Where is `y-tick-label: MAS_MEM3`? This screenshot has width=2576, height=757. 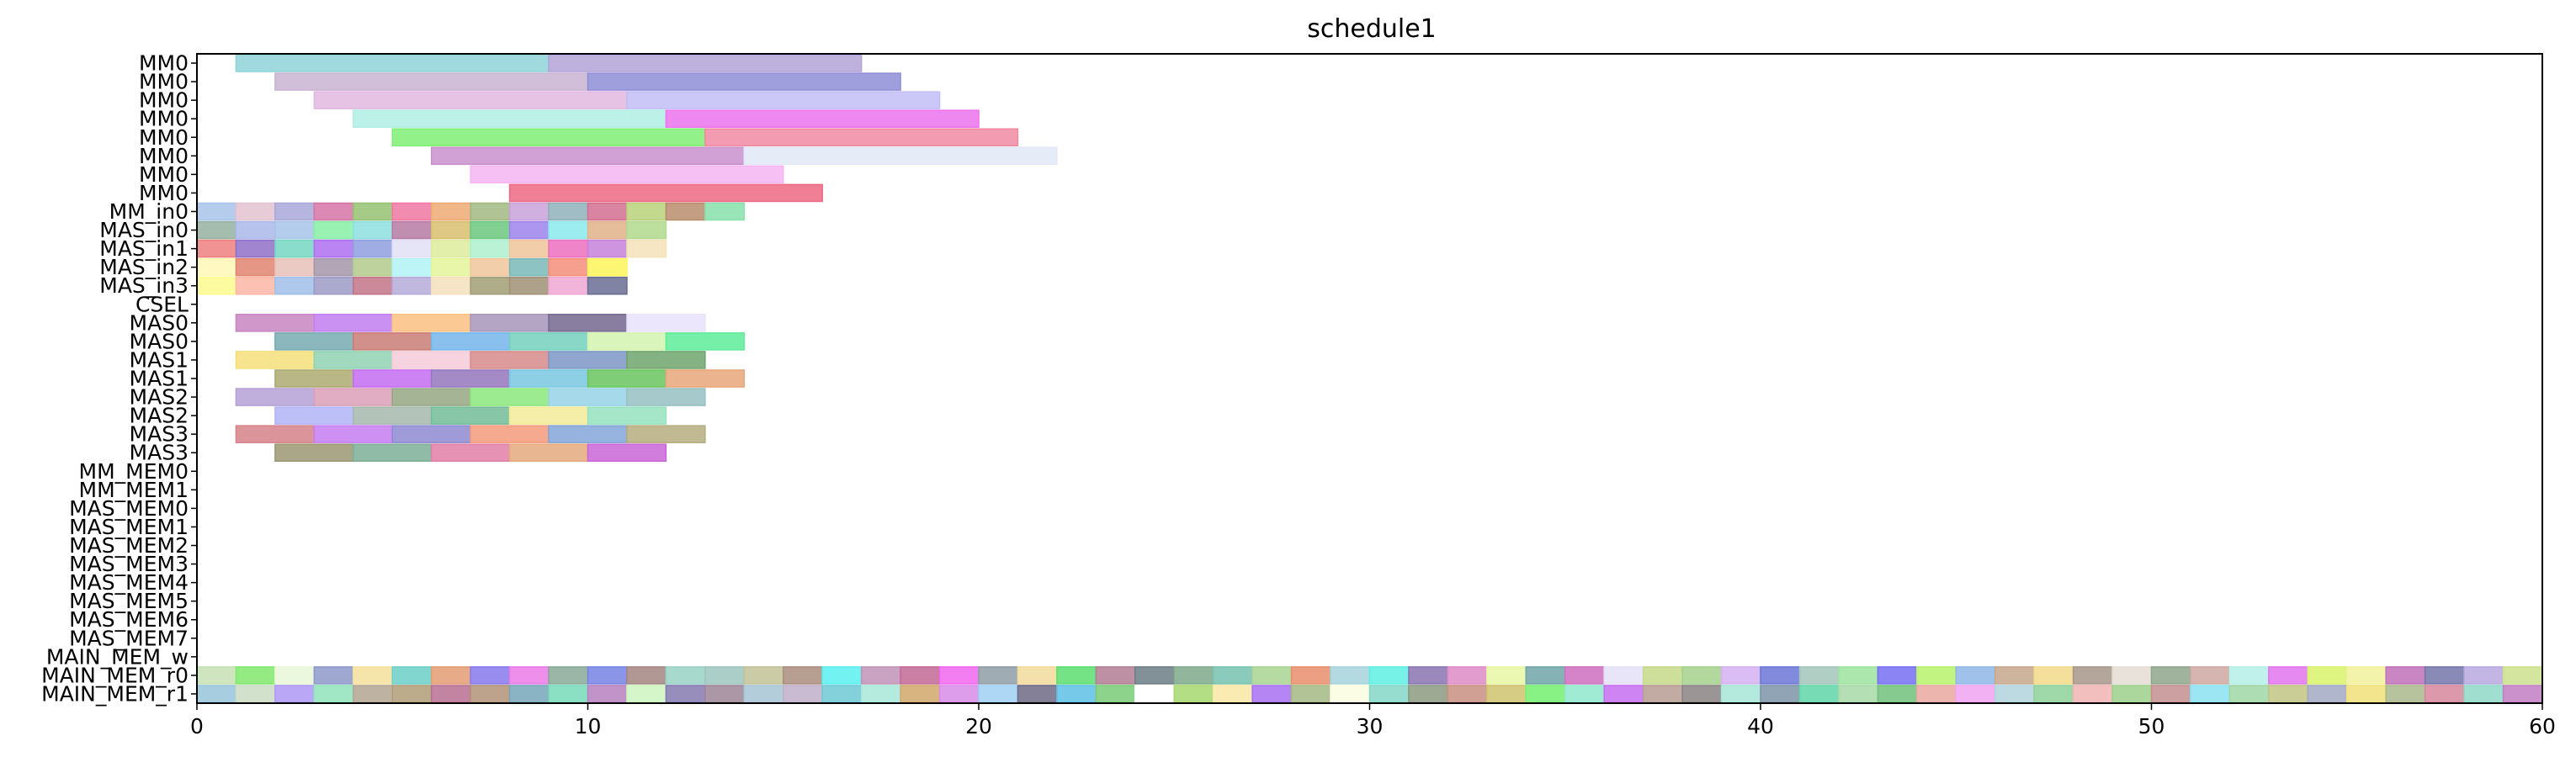 y-tick-label: MAS_MEM3 is located at coordinates (129, 564).